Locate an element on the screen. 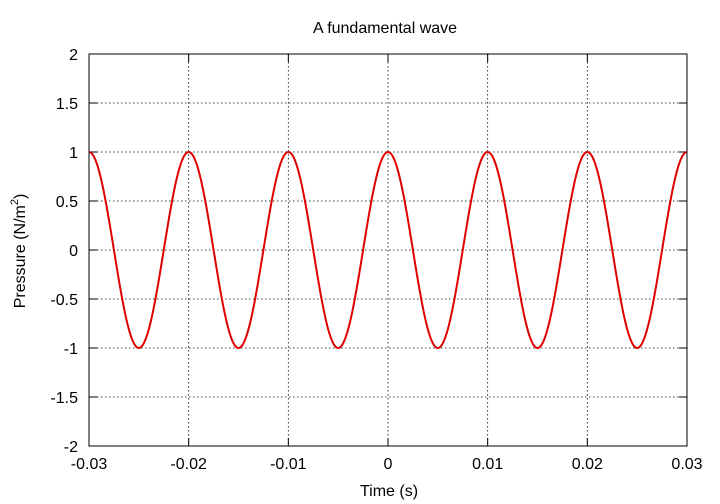 This screenshot has width=720, height=504. y-tick-label: -2 is located at coordinates (71, 447).